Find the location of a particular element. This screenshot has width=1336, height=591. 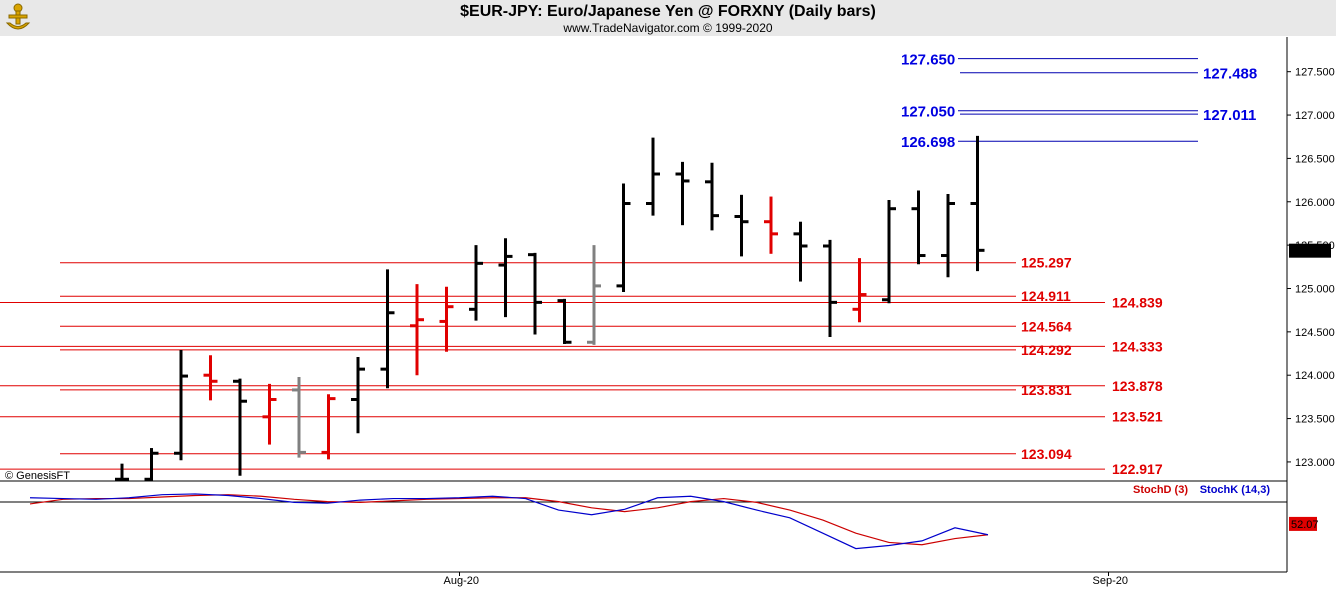

legend-stoch-d: StochD (3) is located at coordinates (1160, 490).